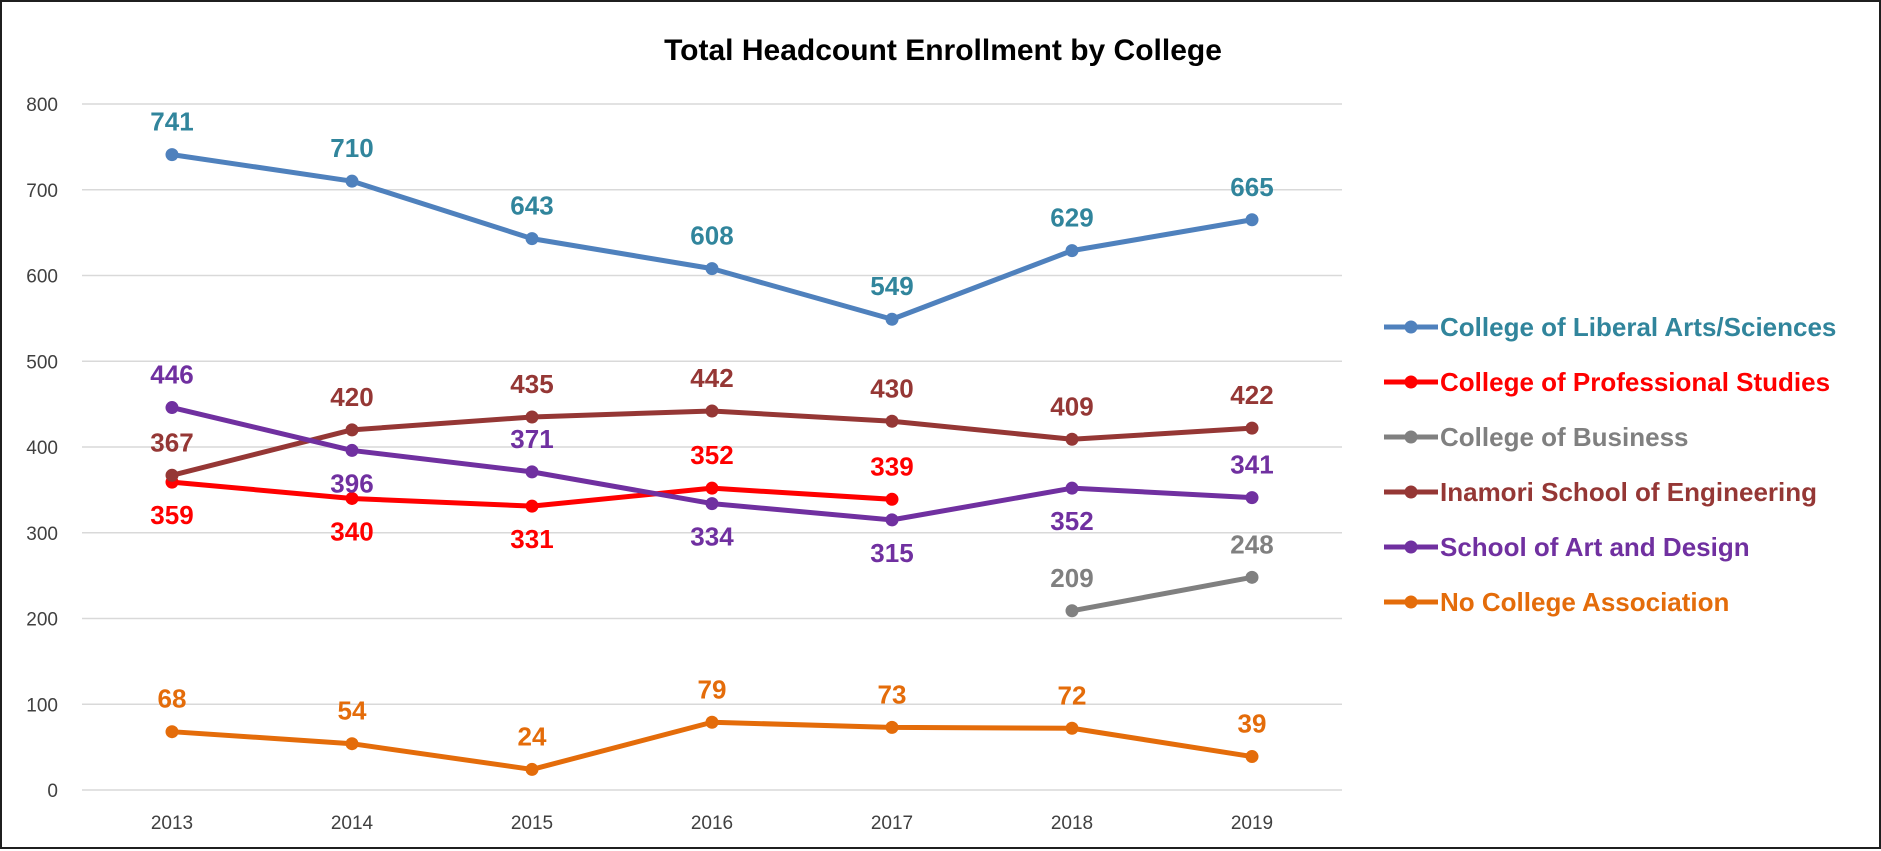  What do you see at coordinates (1251, 187) in the screenshot?
I see `data-label: 665` at bounding box center [1251, 187].